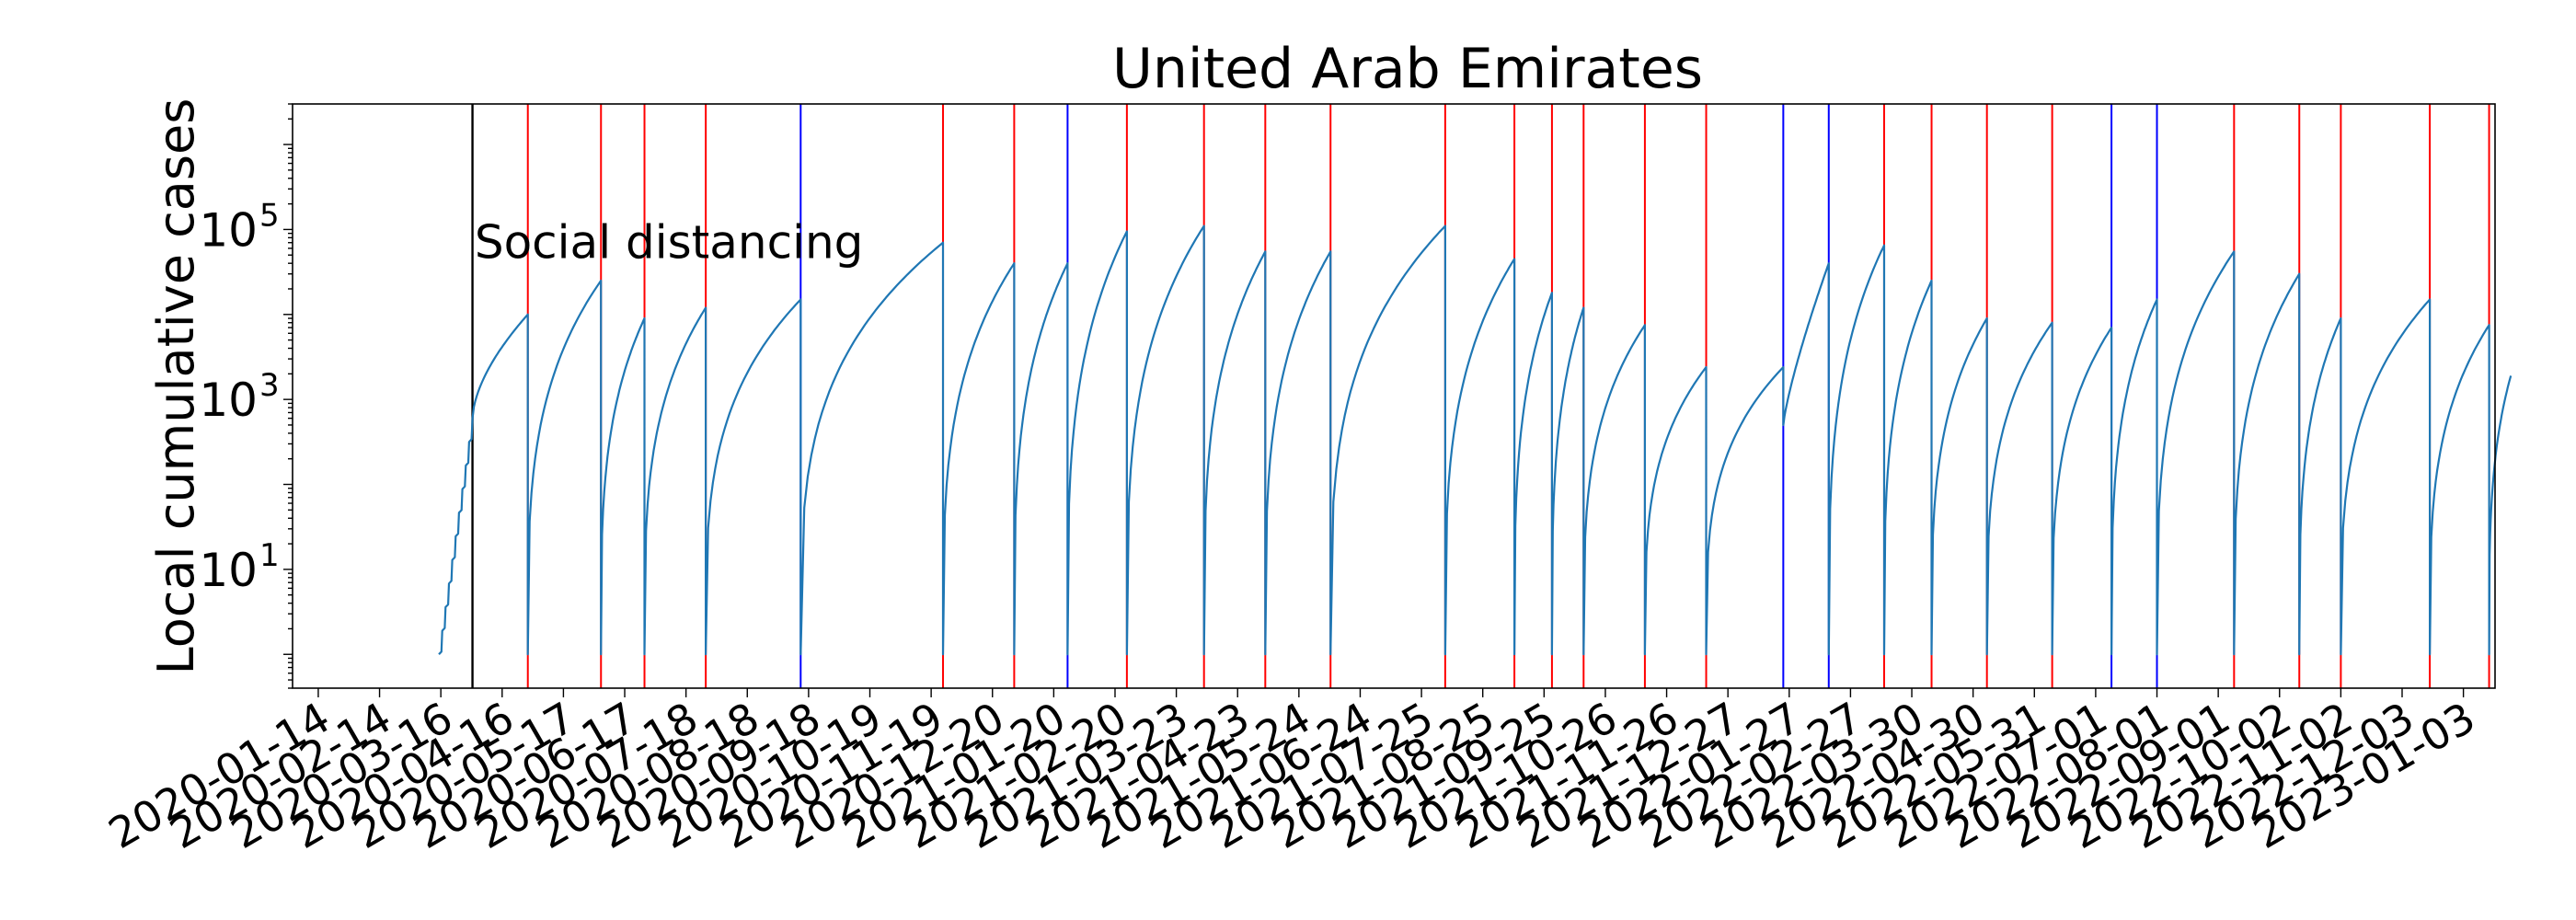  I want to click on y-tick-exponent: 5, so click(269, 215).